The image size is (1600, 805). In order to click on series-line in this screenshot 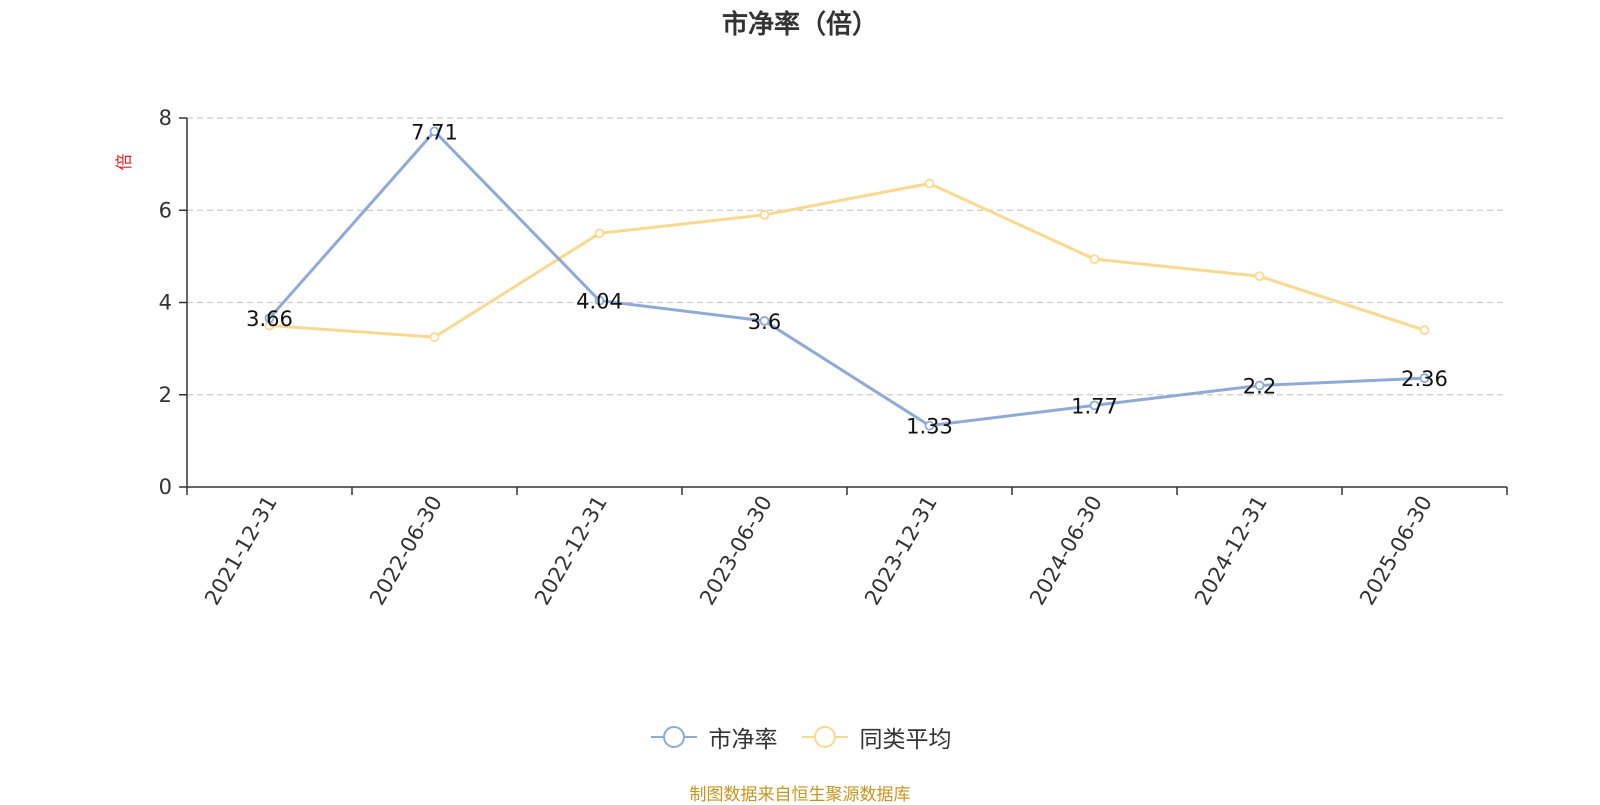, I will do `click(847, 260)`.